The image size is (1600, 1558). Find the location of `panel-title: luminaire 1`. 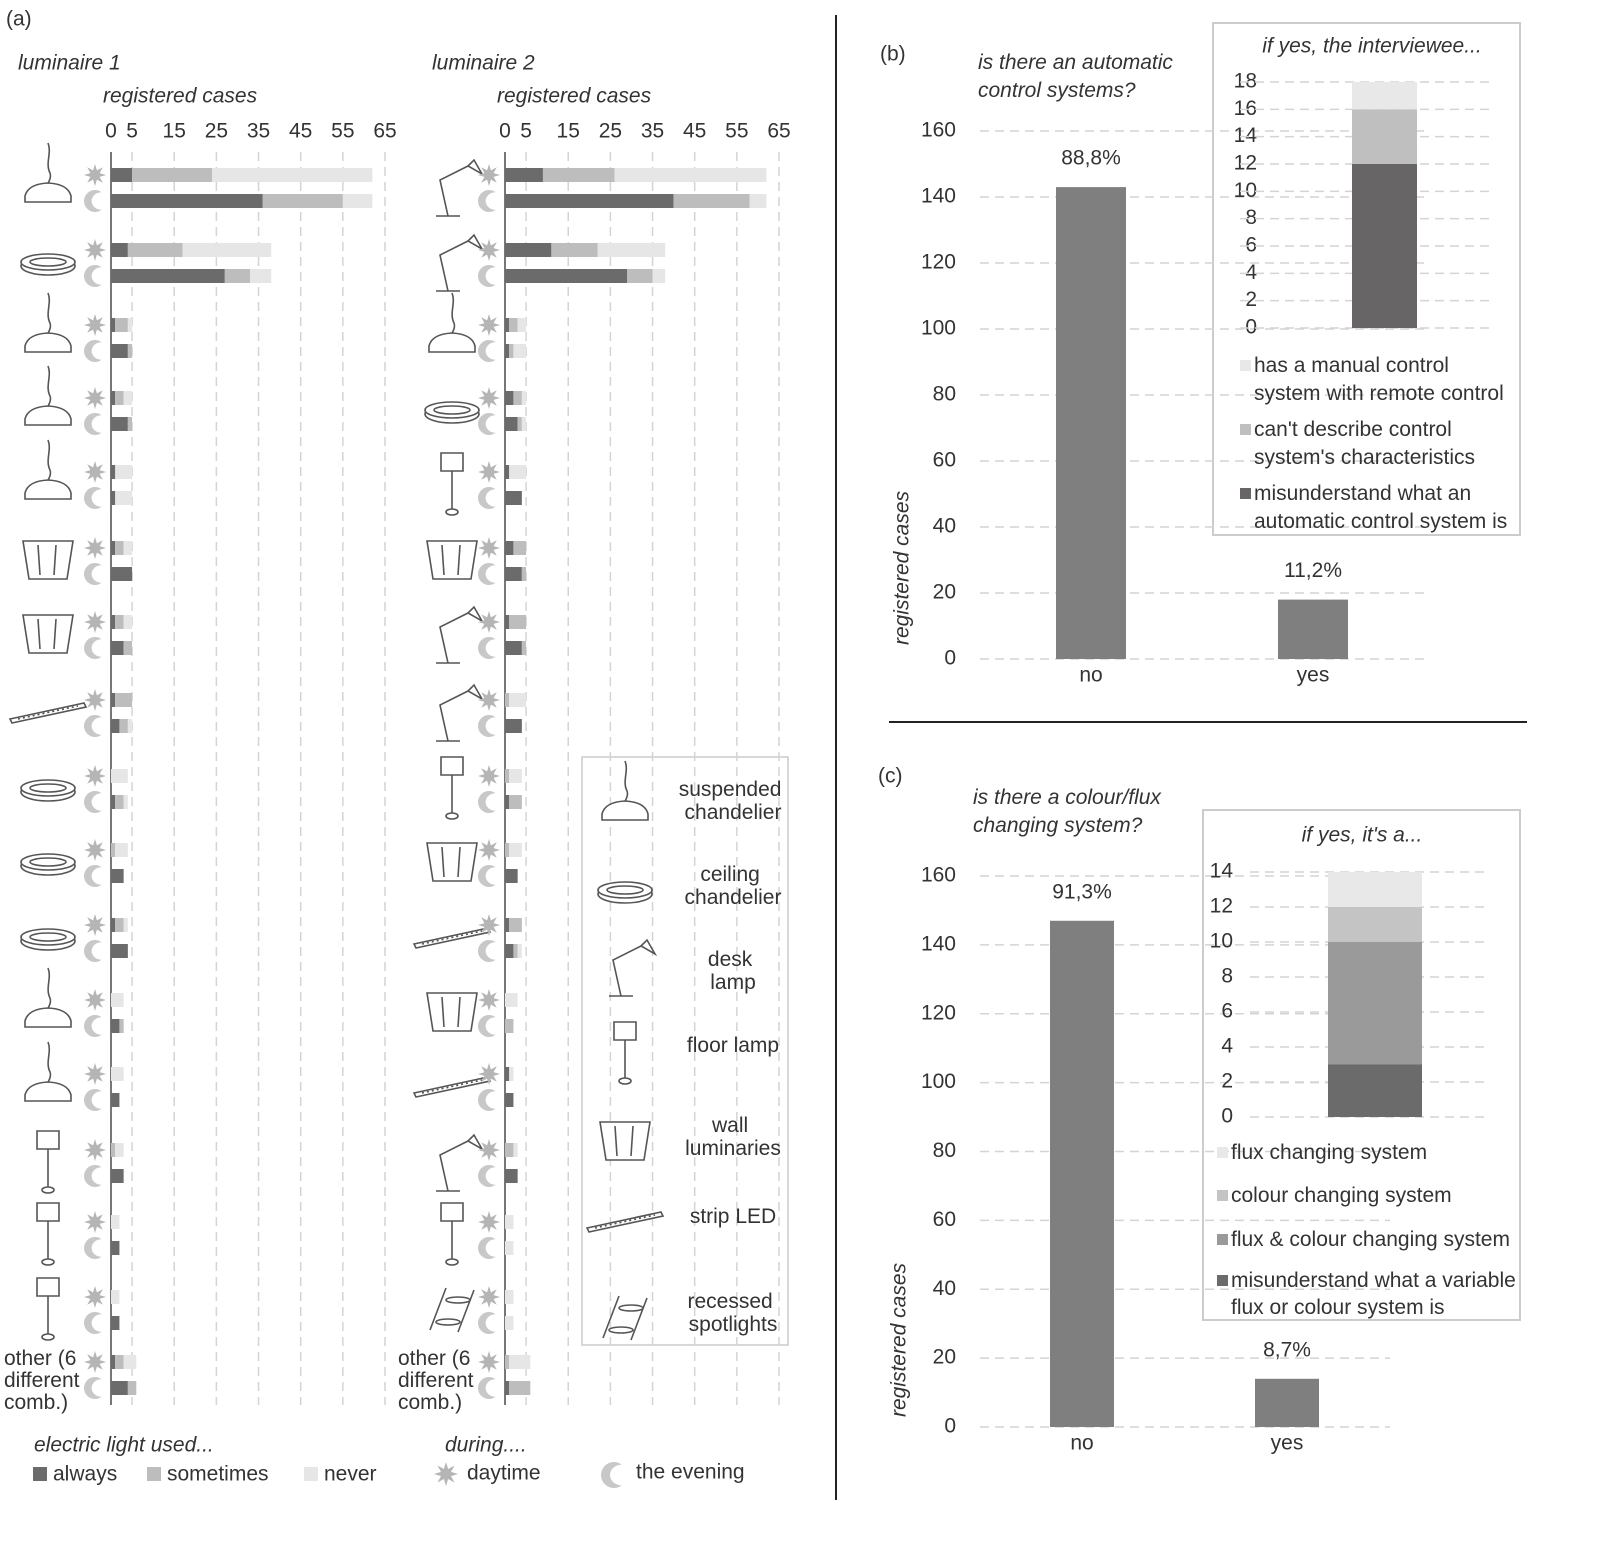

panel-title: luminaire 1 is located at coordinates (69, 63).